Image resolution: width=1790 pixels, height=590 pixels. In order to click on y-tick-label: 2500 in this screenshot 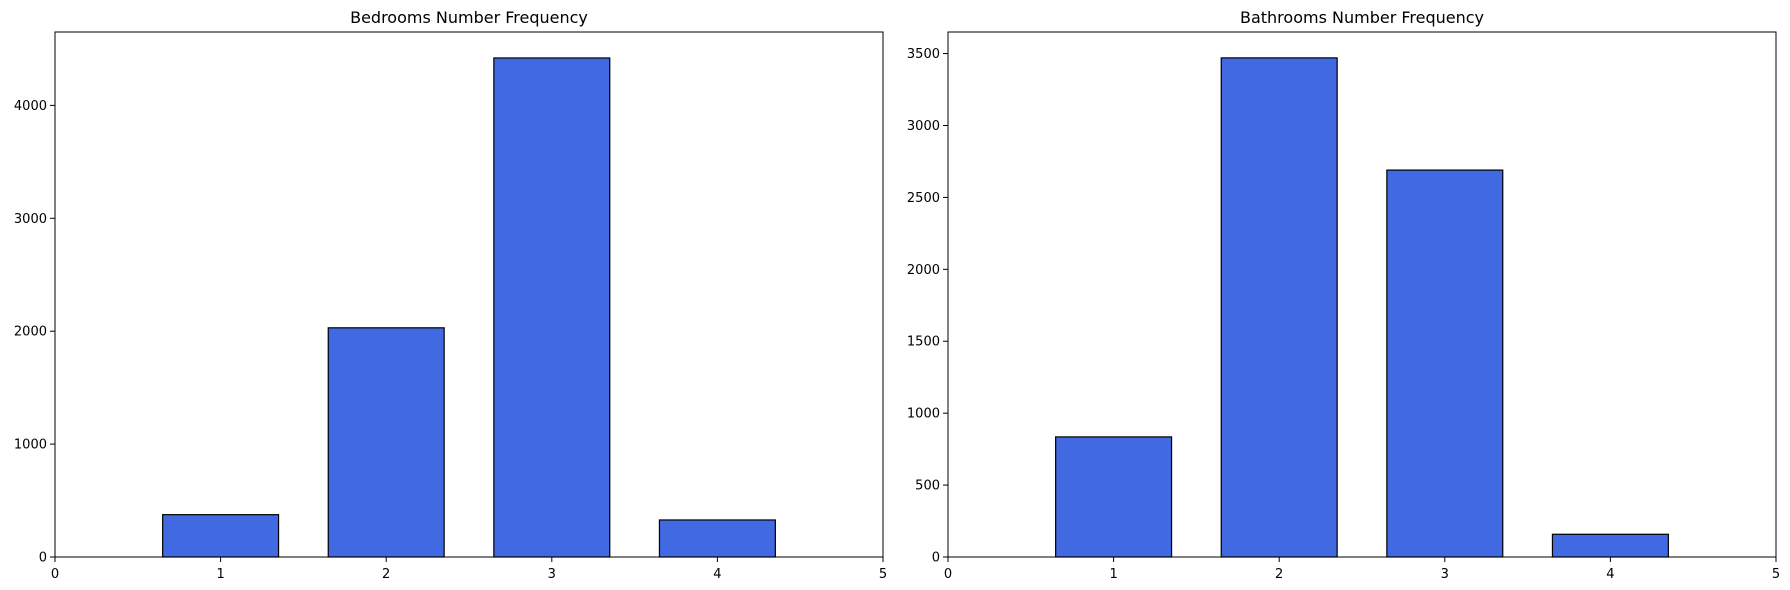, I will do `click(923, 198)`.